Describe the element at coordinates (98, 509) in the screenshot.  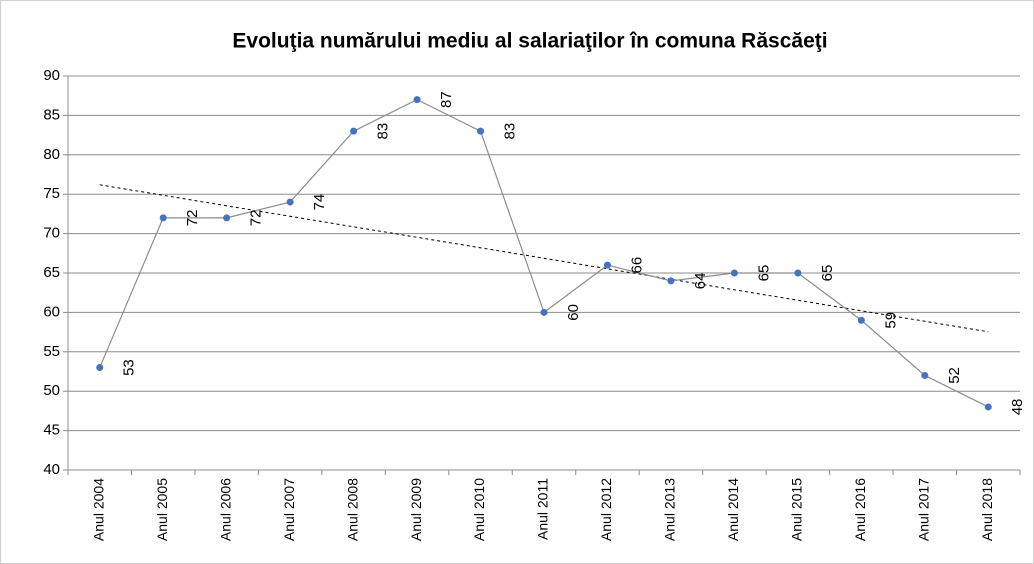
I see `x-tick-label: Anul 2004` at that location.